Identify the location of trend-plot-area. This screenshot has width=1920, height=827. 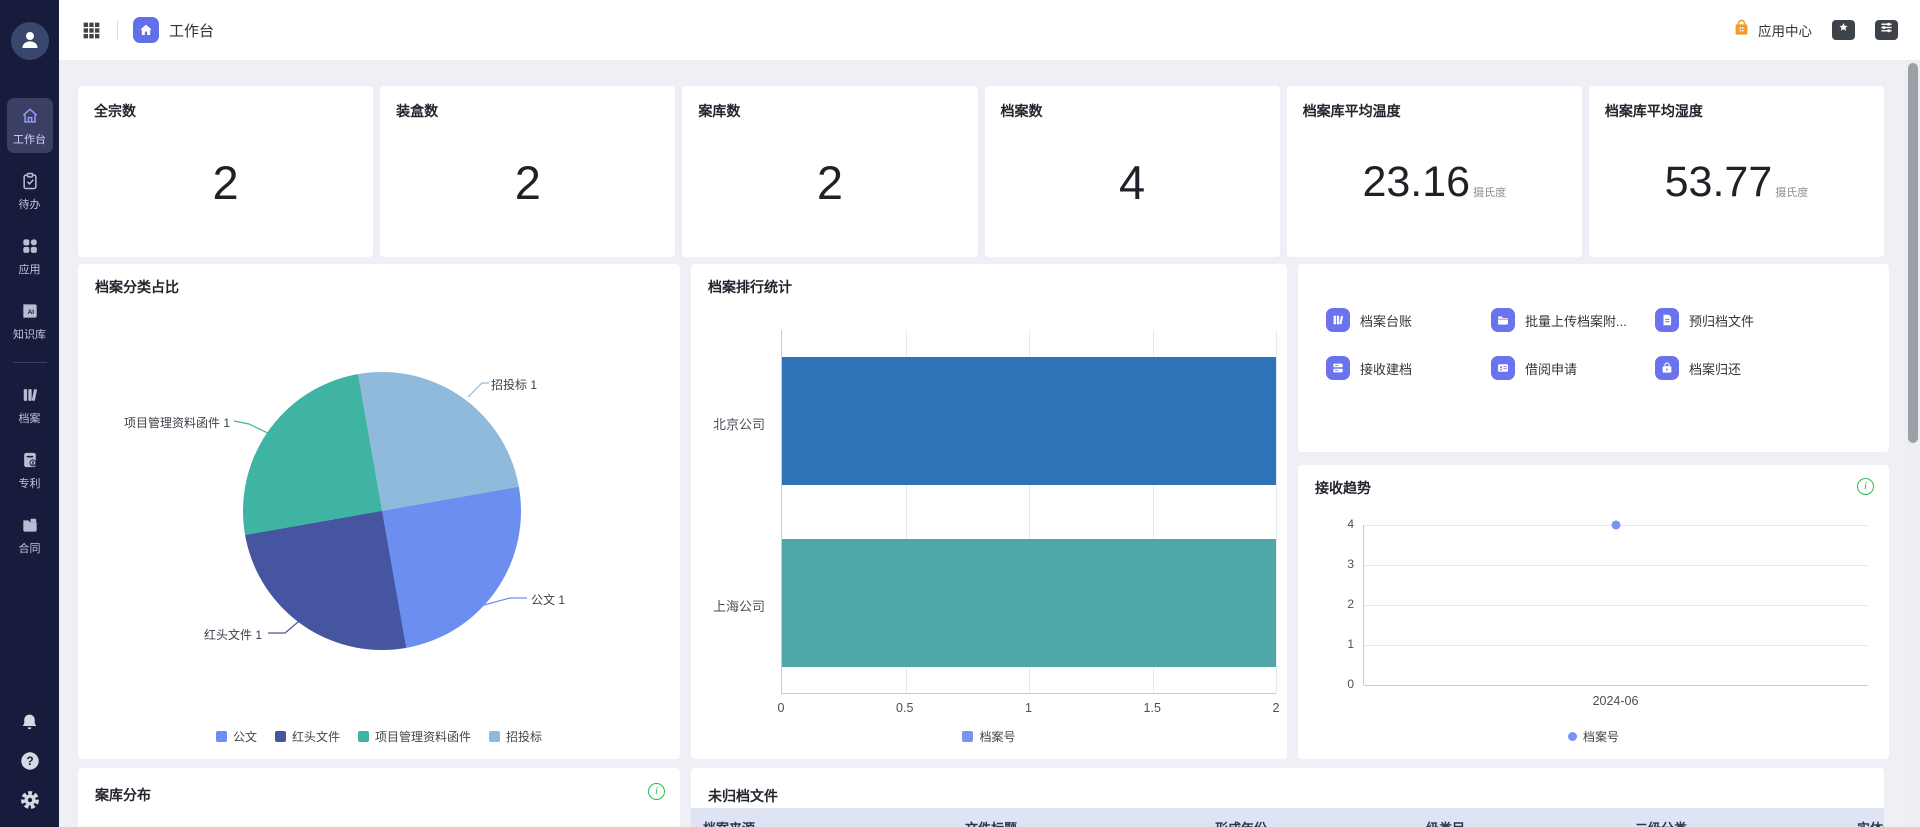
(1615, 603).